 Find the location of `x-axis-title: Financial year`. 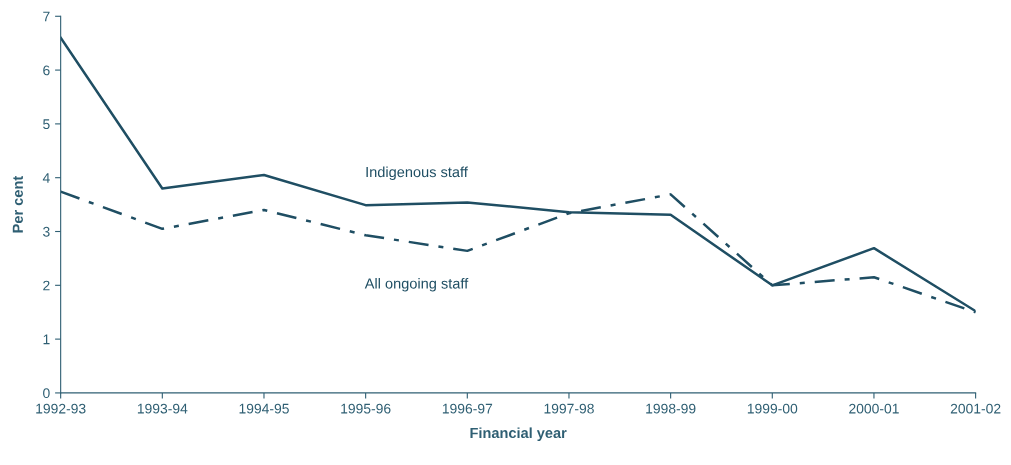

x-axis-title: Financial year is located at coordinates (518, 434).